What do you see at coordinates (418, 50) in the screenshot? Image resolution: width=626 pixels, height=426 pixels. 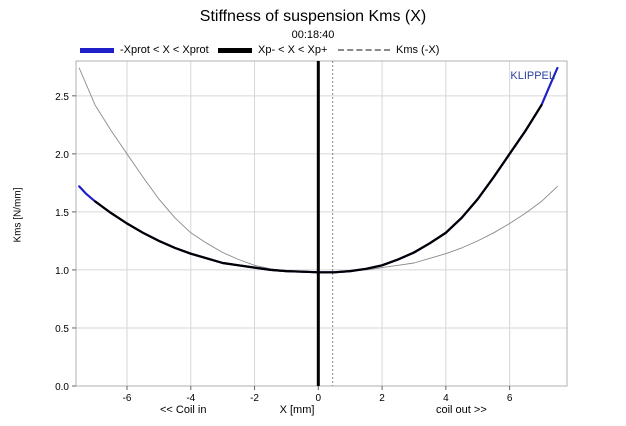 I see `legend-label-kms-neg: Kms (-X)` at bounding box center [418, 50].